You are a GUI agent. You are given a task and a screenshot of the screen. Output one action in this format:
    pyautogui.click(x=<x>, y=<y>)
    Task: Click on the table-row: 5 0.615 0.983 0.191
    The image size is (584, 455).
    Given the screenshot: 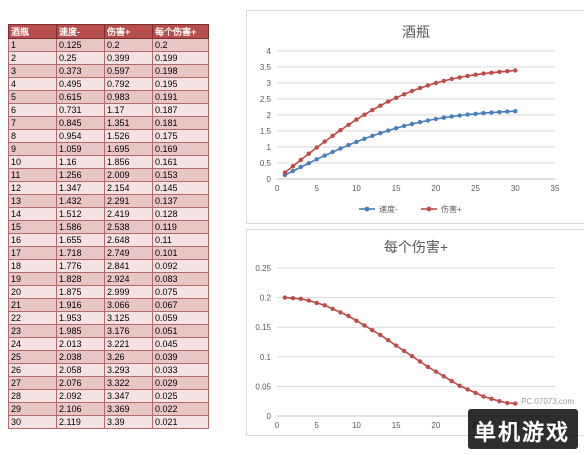 What is the action you would take?
    pyautogui.click(x=108, y=97)
    